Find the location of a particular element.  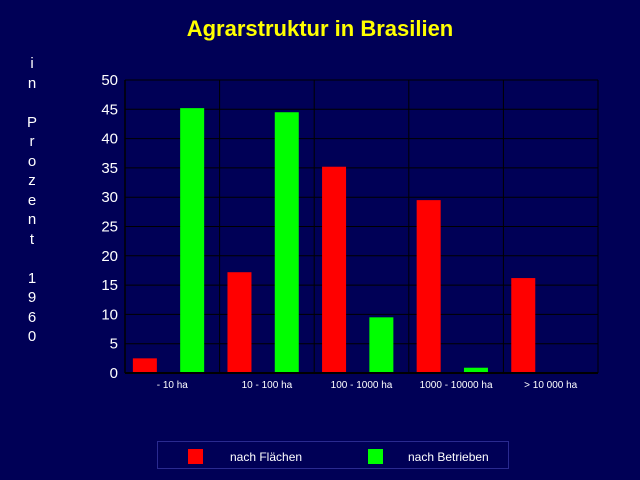

legend-swatch-flaechen is located at coordinates (195, 456).